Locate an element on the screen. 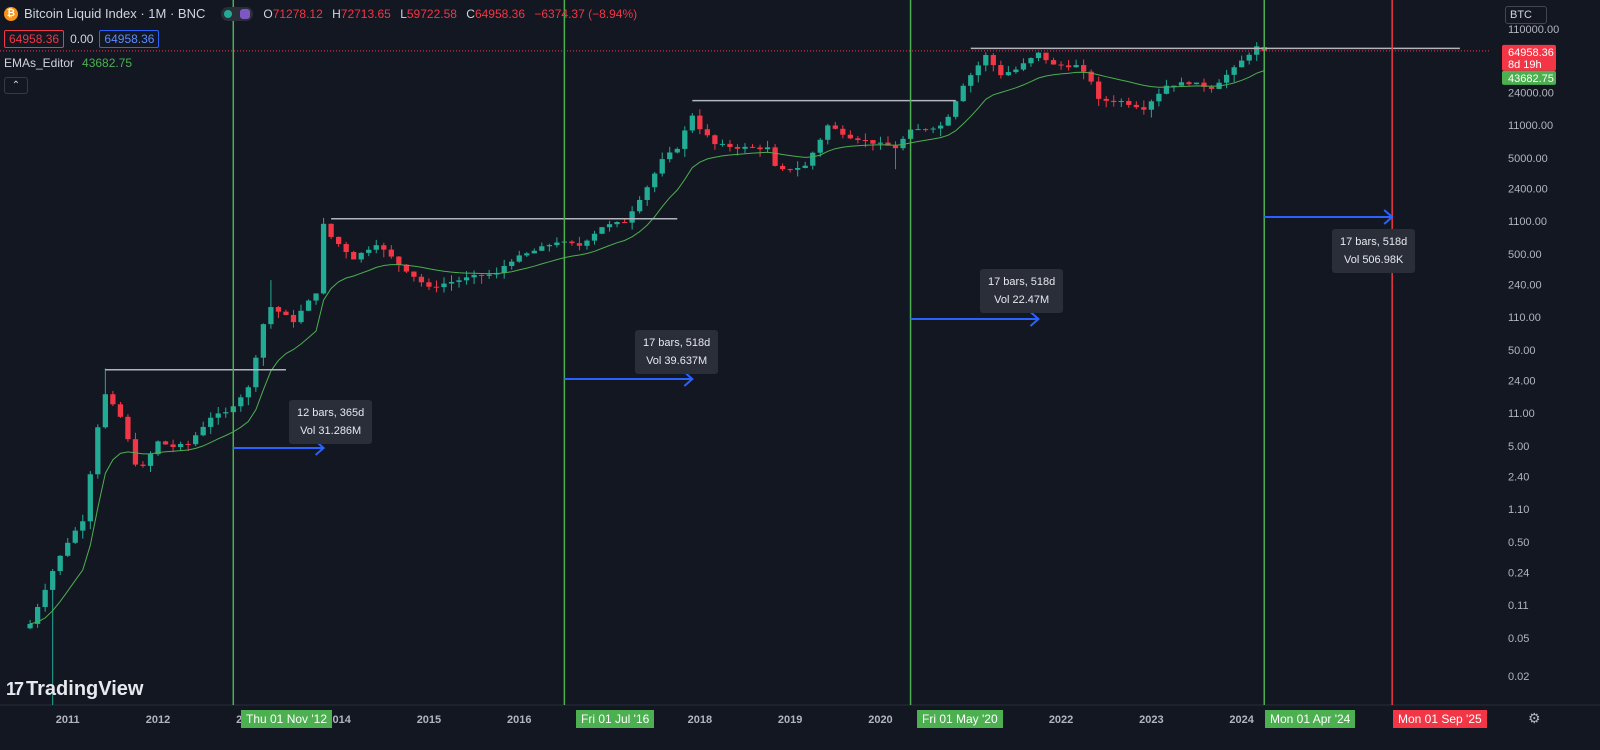 Image resolution: width=1600 pixels, height=750 pixels. y-tick-label: 11.00 is located at coordinates (1521, 414).